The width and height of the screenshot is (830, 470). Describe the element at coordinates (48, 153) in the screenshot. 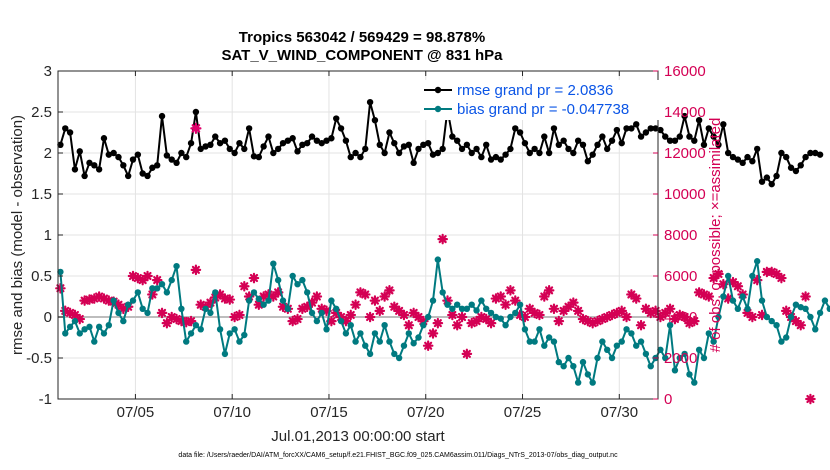

I see `left-tick-label-6: 2` at that location.